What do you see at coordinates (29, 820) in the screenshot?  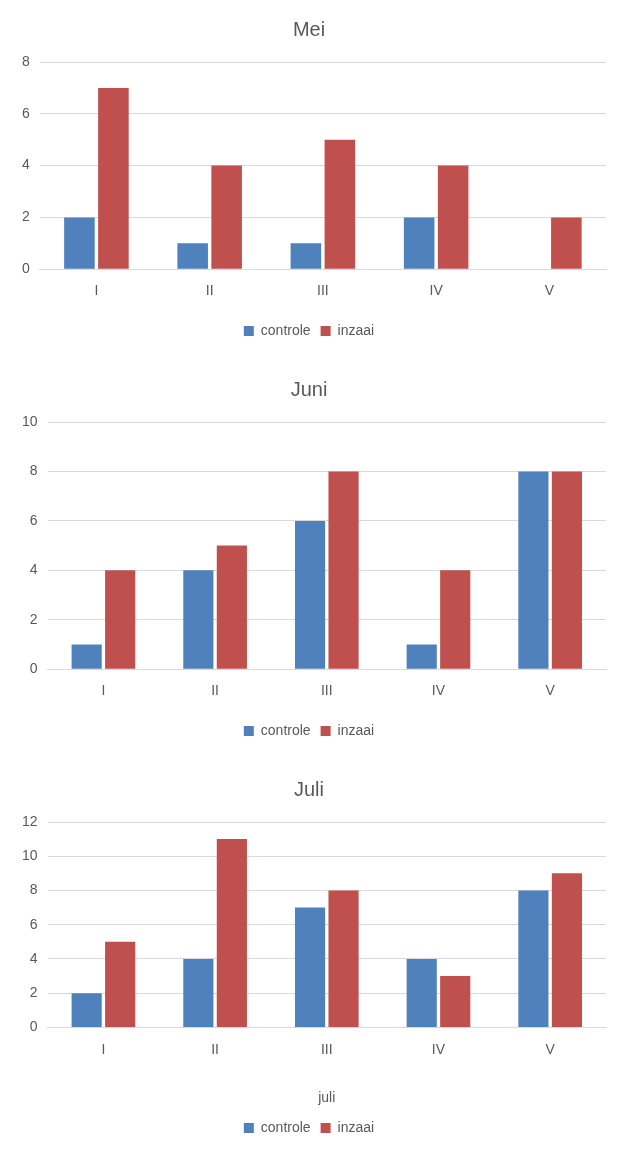 I see `y-tick-label: 12` at bounding box center [29, 820].